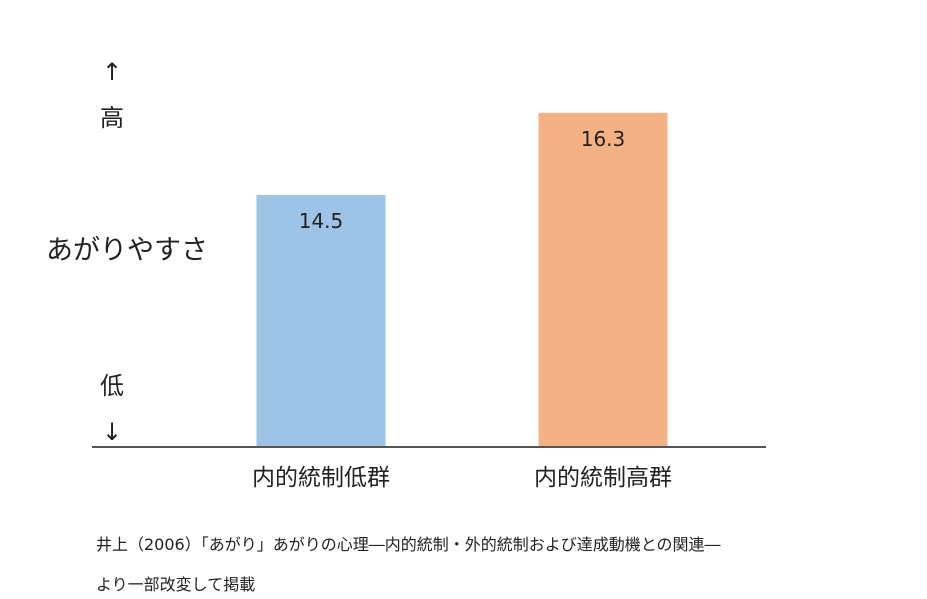 This screenshot has height=599, width=927. What do you see at coordinates (176, 584) in the screenshot?
I see `source-citation-line-2: より一部改変して掲載` at bounding box center [176, 584].